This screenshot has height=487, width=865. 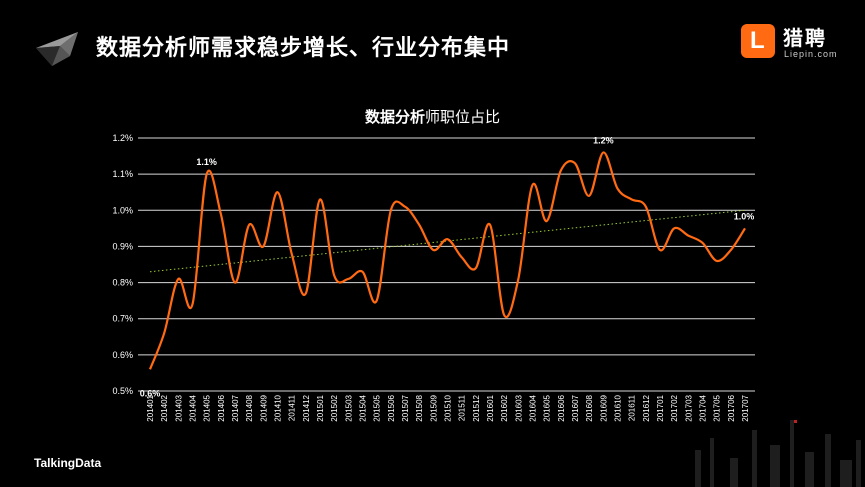 I want to click on x-tick-label: 201604, so click(x=533, y=407).